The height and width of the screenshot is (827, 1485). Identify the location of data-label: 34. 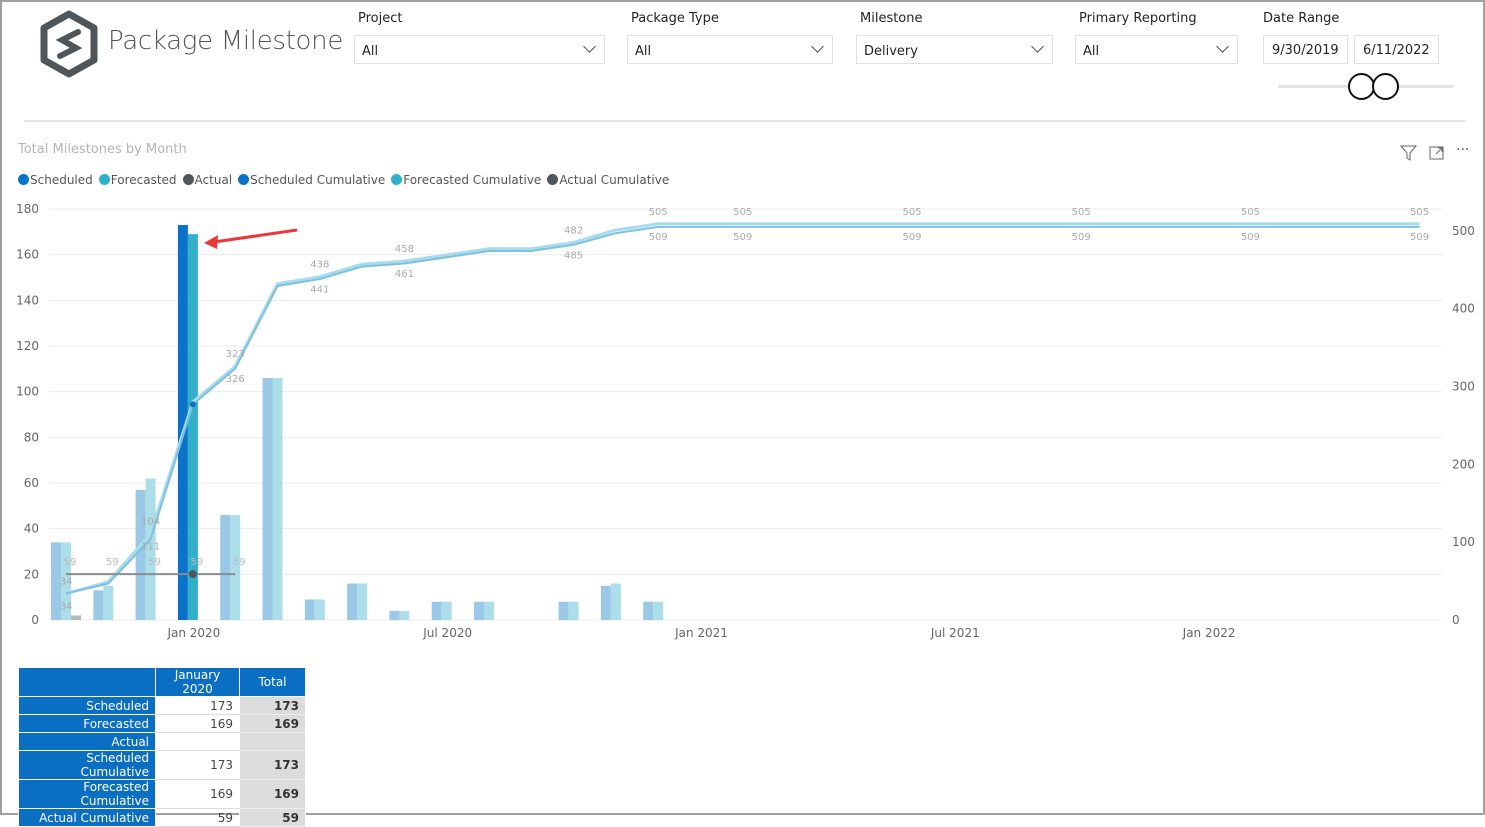
(66, 607).